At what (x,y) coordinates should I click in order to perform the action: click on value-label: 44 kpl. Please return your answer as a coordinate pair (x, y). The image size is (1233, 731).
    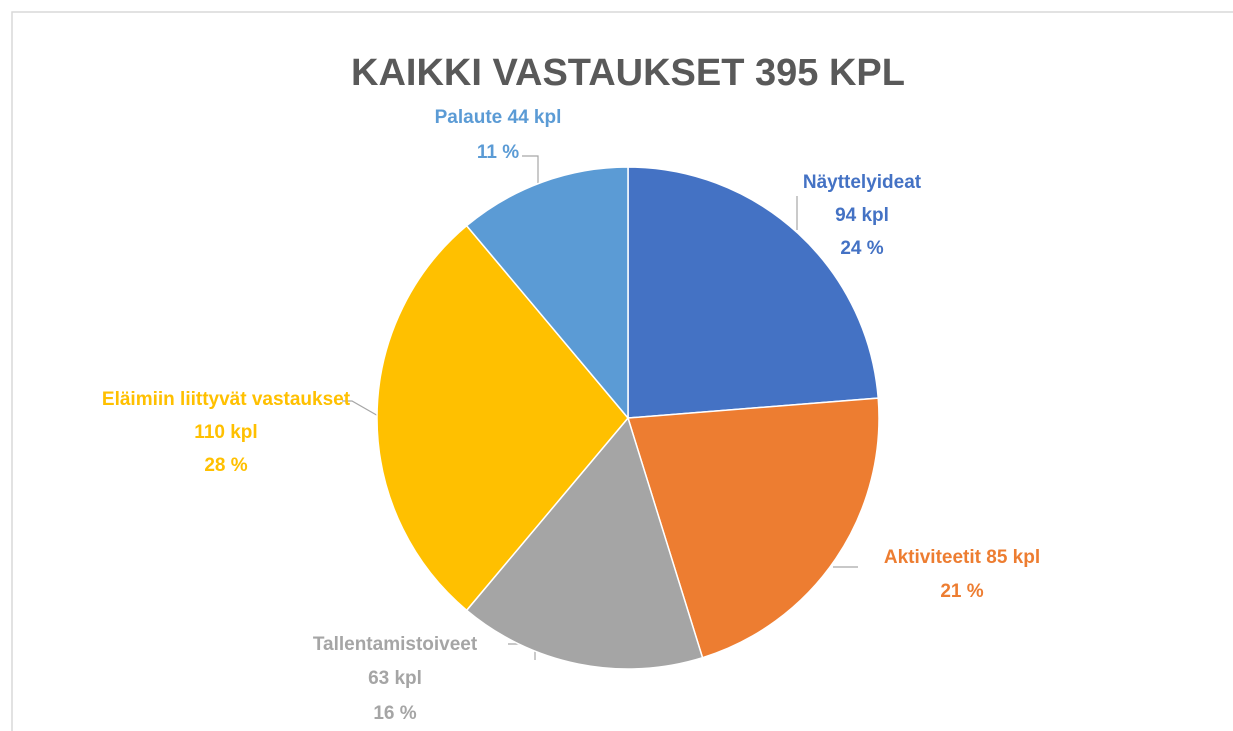
    Looking at the image, I should click on (535, 117).